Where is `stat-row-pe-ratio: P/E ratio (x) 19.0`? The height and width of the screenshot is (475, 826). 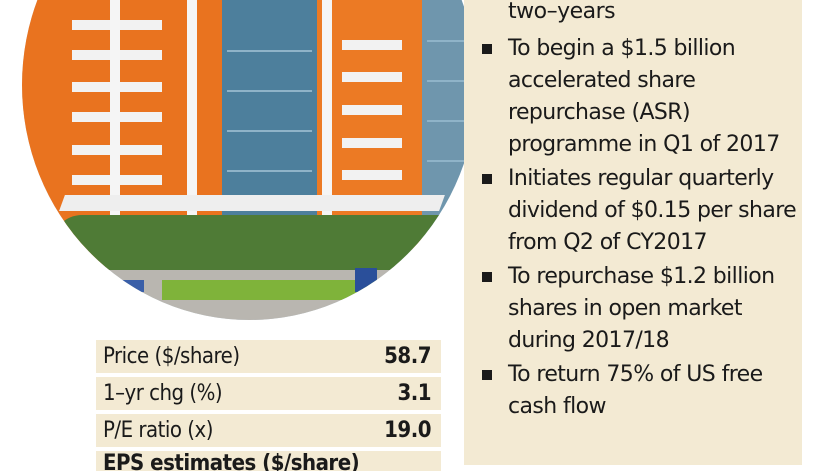 stat-row-pe-ratio: P/E ratio (x) 19.0 is located at coordinates (268, 430).